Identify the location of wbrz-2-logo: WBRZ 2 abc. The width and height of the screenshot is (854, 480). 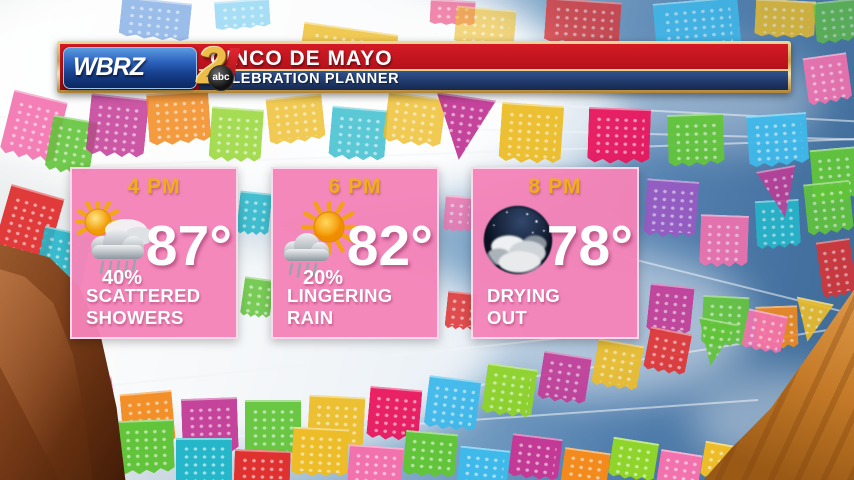
(152, 66).